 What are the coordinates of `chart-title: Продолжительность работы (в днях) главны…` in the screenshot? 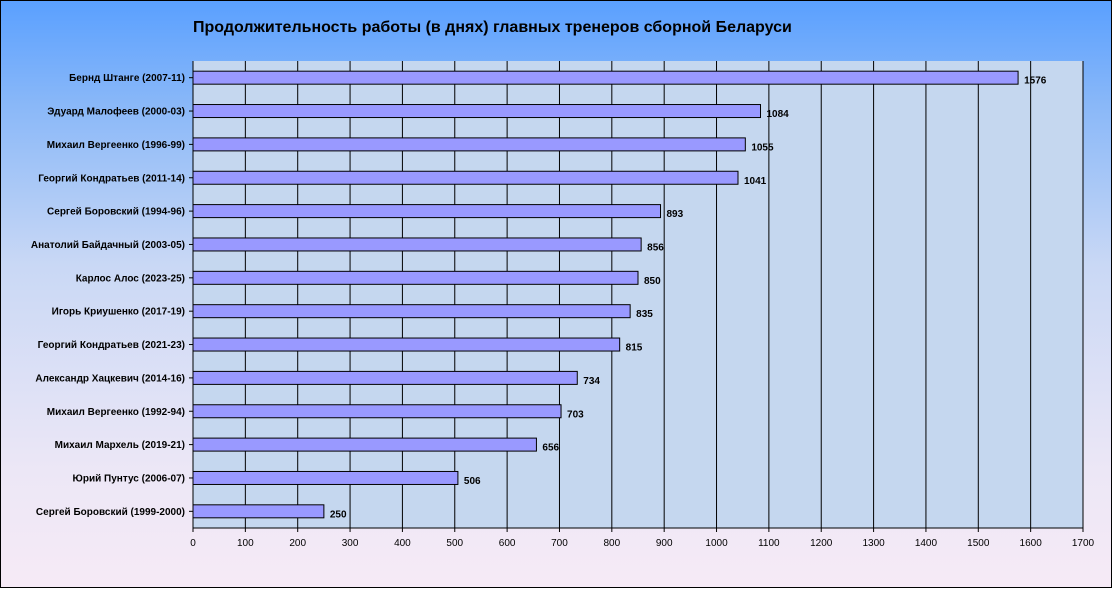 It's located at (492, 27).